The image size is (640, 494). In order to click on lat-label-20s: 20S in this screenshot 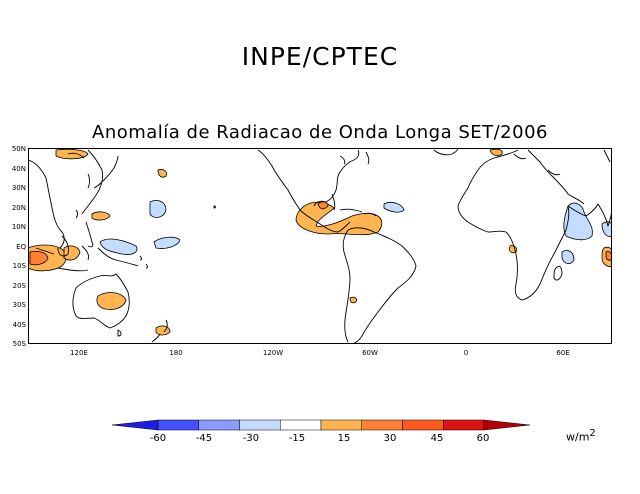, I will do `click(19, 286)`.